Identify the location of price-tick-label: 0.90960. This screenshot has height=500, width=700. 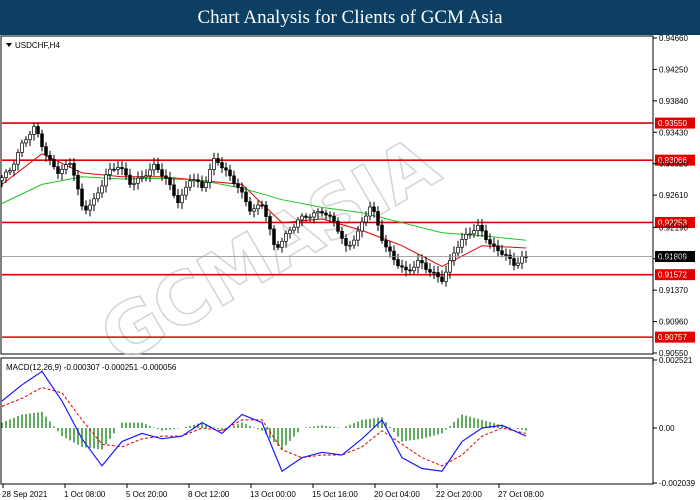
(673, 322).